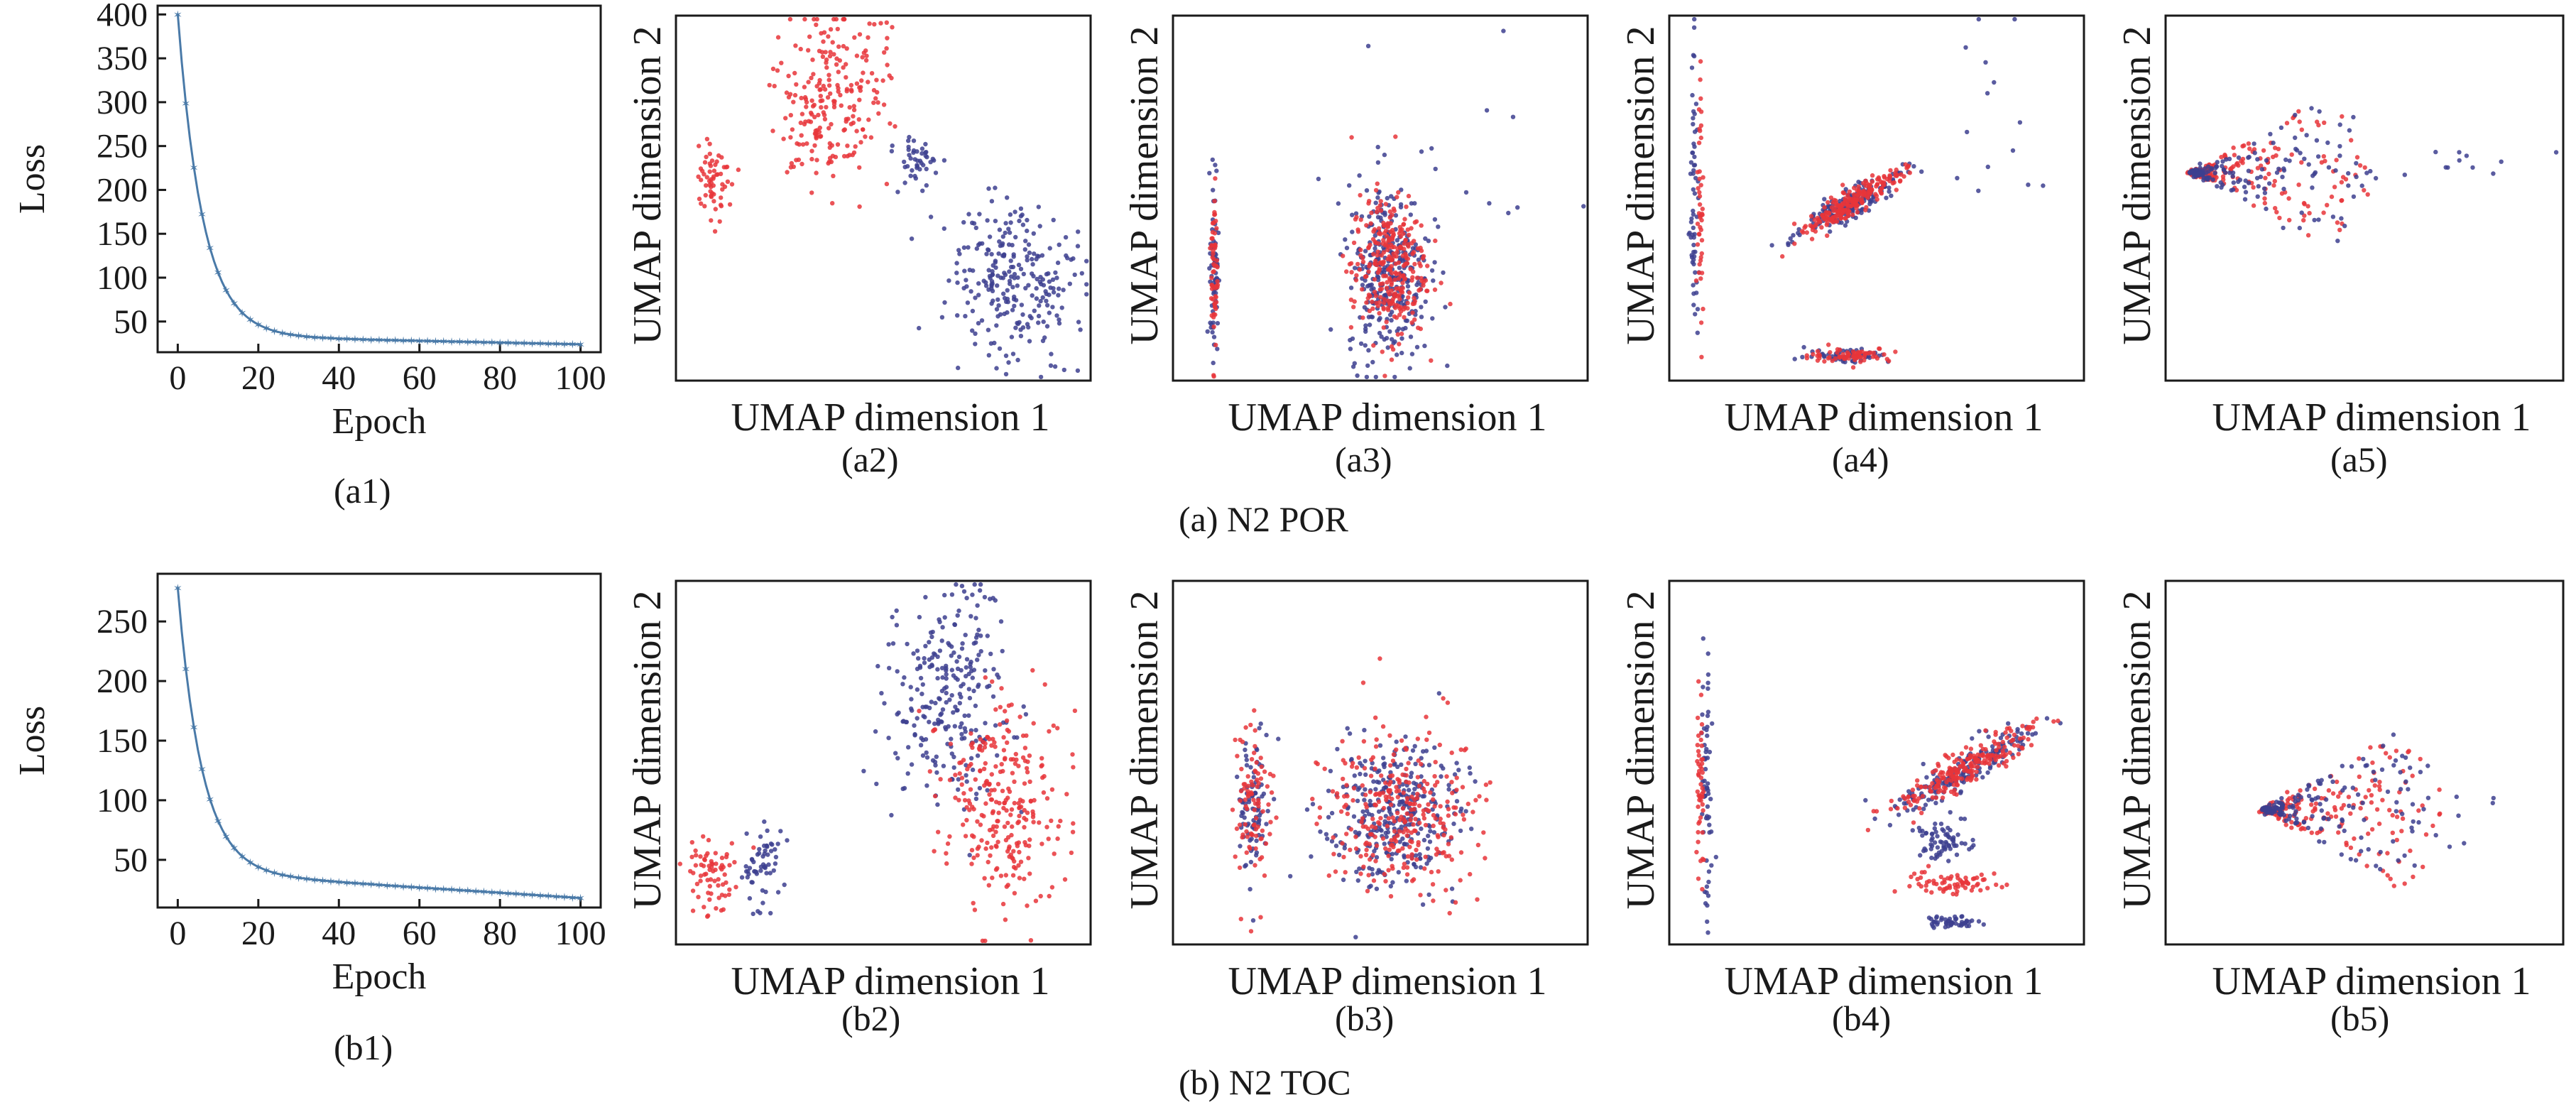 This screenshot has width=2576, height=1117. I want to click on y-axis-label: UMAP dimension 2, so click(1641, 749).